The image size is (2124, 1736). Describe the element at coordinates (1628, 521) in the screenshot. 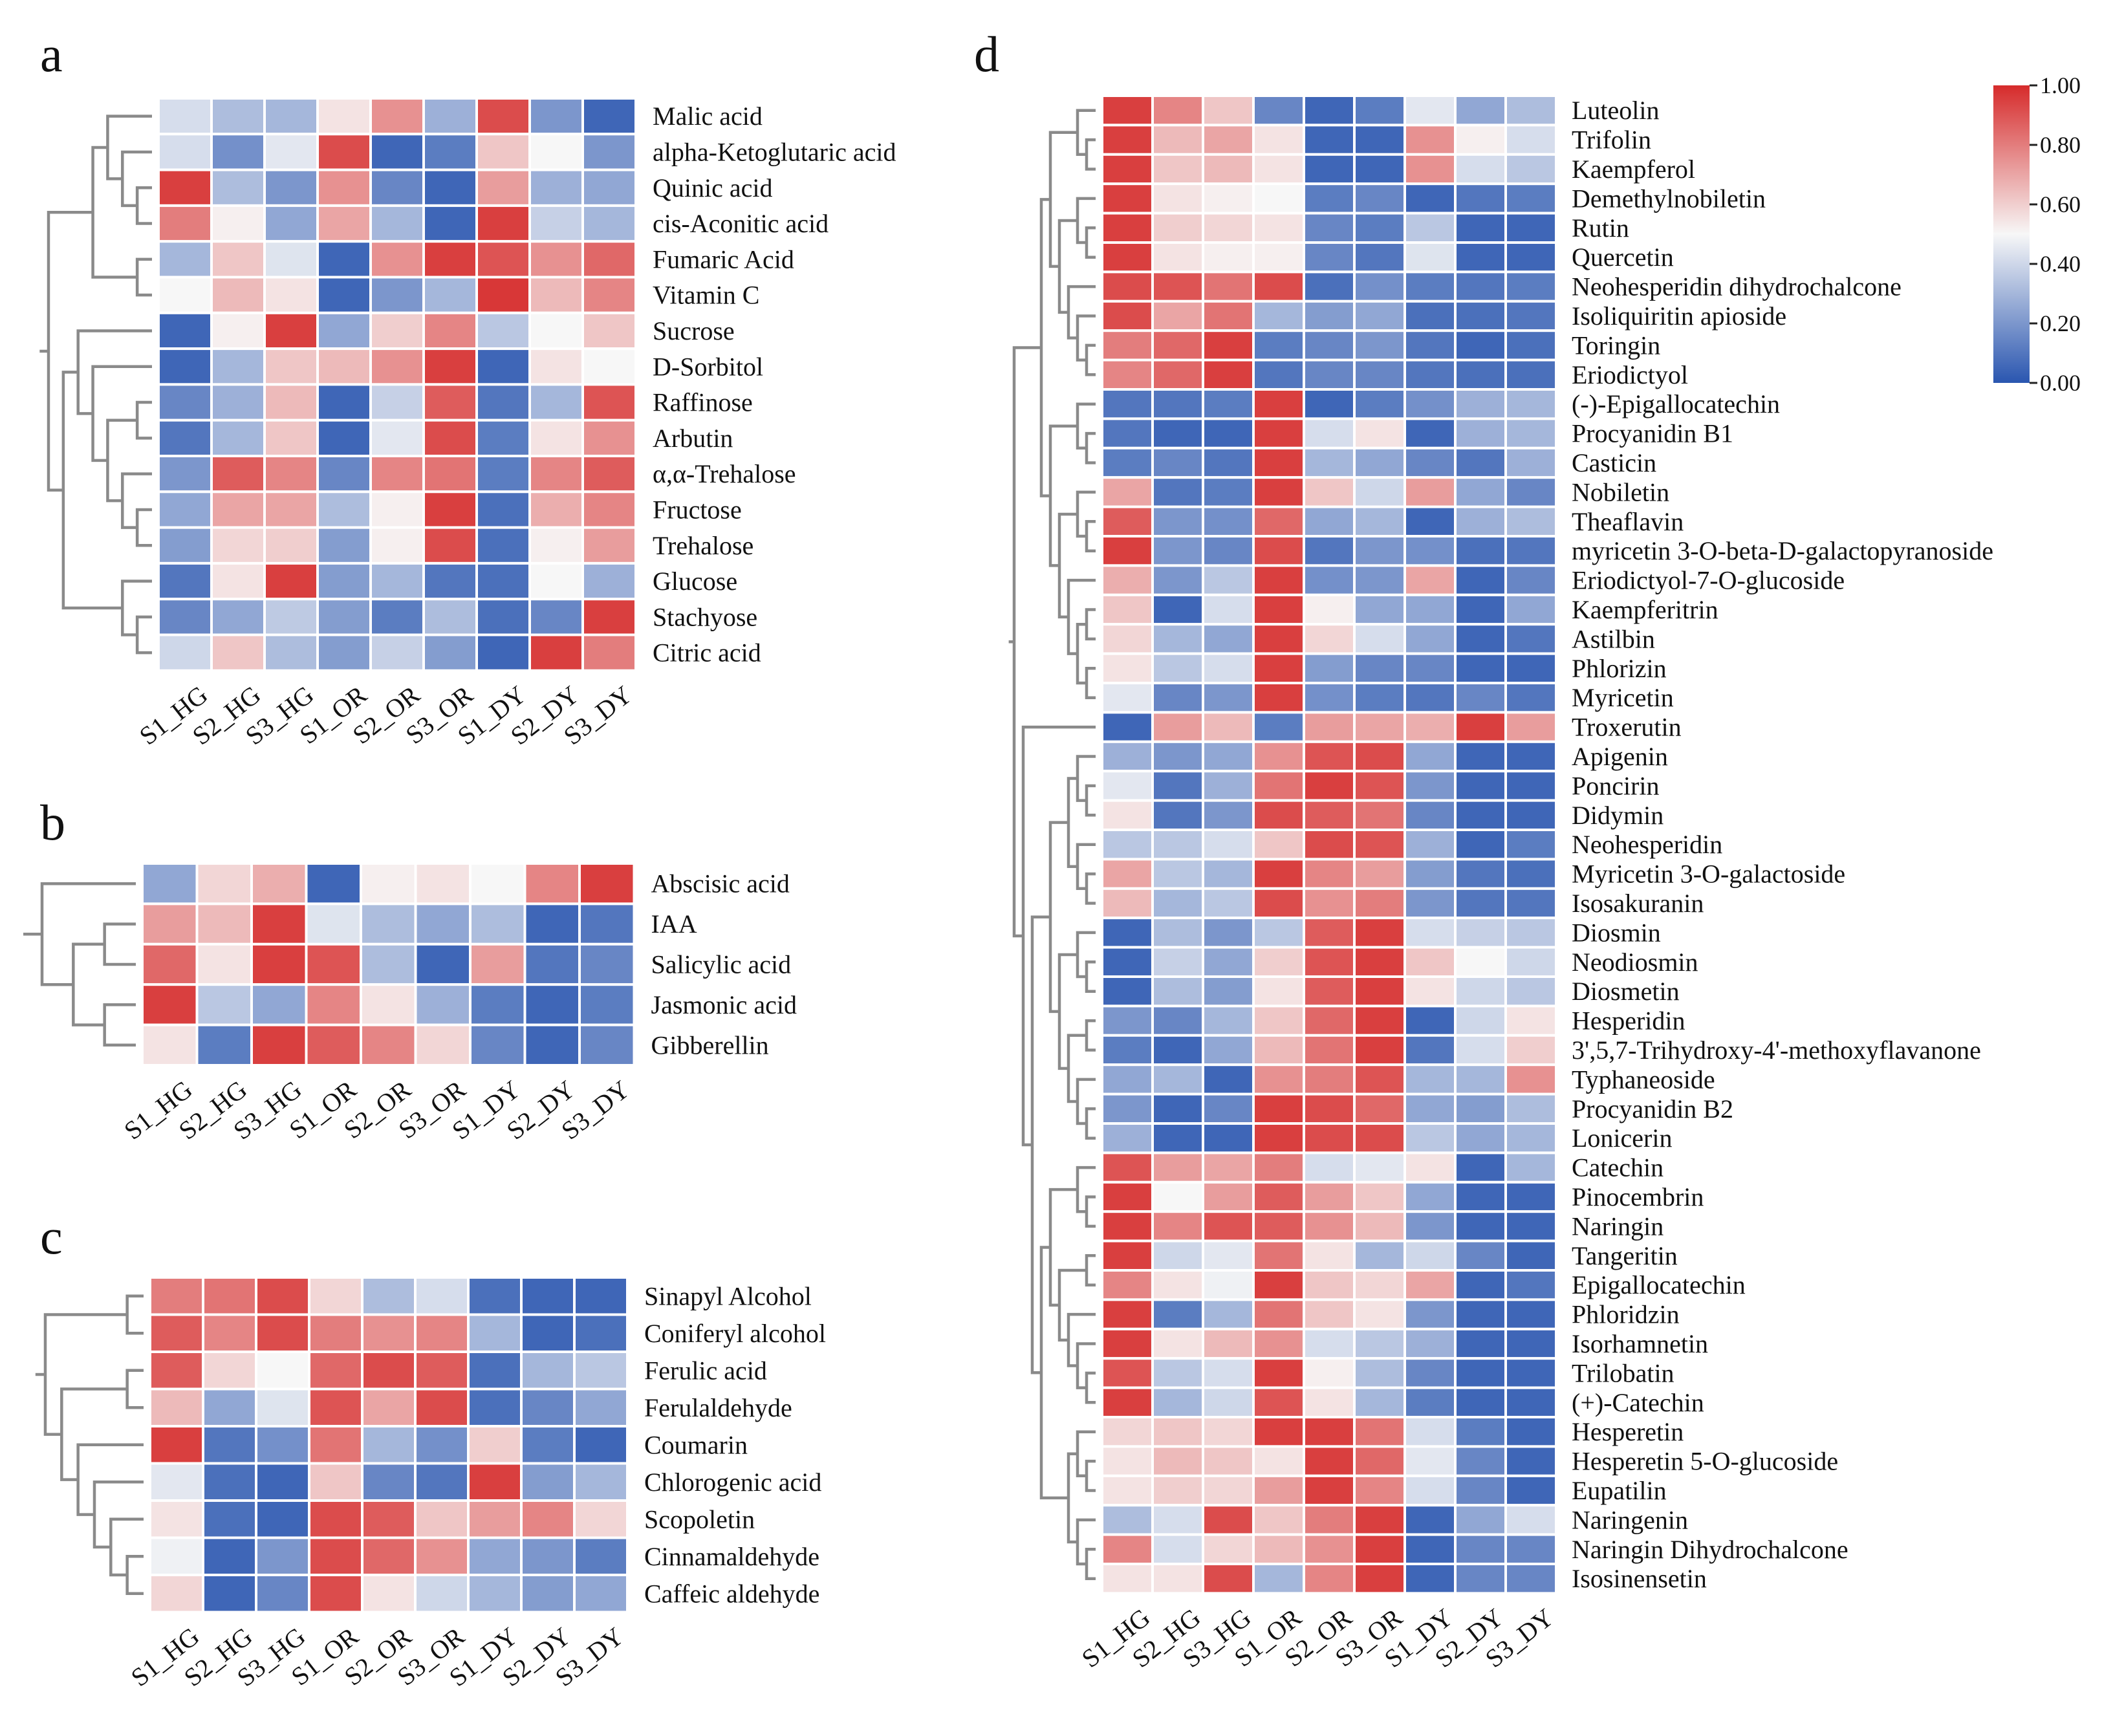

I see `row-label-theaflavin: Theaflavin` at that location.